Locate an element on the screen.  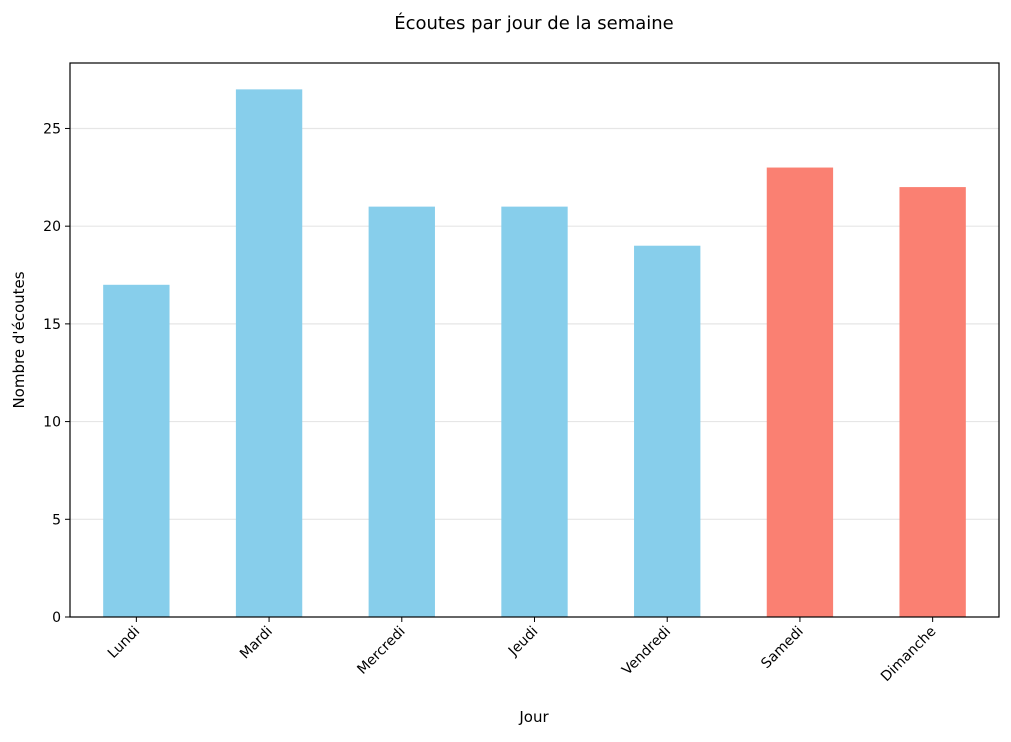
x-tick-label-samedi: Samedi is located at coordinates (782, 648).